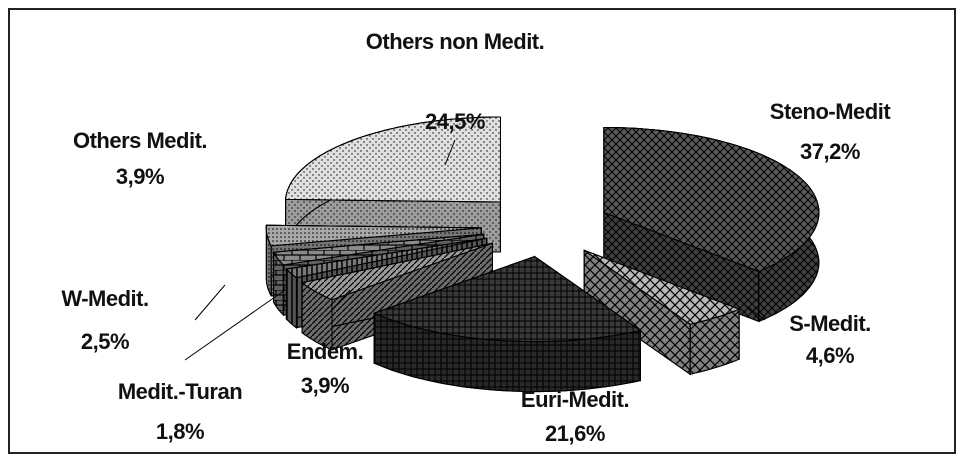 Image resolution: width=966 pixels, height=463 pixels. Describe the element at coordinates (180, 391) in the screenshot. I see `slice-label: Medit.-Turan` at that location.